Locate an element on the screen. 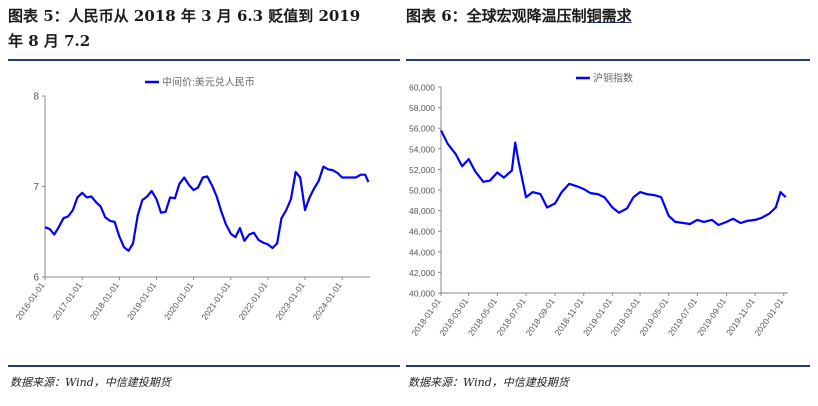 The width and height of the screenshot is (818, 406). y-tick-label: 7 is located at coordinates (36, 187).